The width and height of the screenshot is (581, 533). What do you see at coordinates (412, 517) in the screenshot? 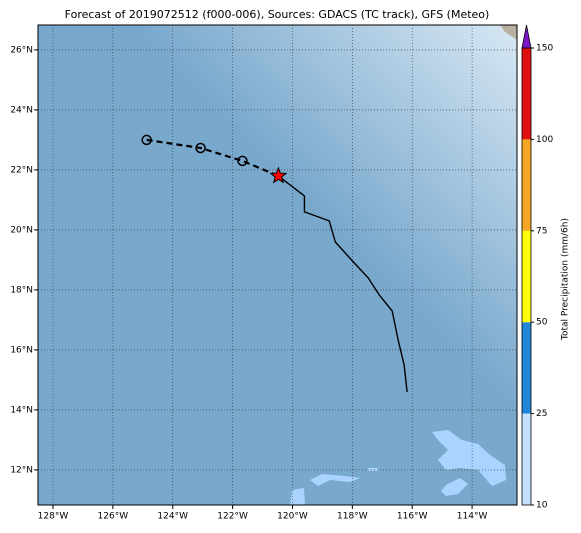
I see `x-tick-label: 116°W` at bounding box center [412, 517].